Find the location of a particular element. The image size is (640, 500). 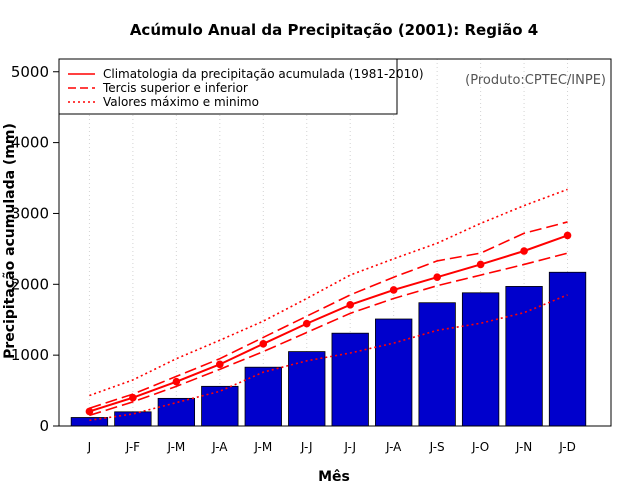

y-tick-label: 3000 is located at coordinates (30, 213).